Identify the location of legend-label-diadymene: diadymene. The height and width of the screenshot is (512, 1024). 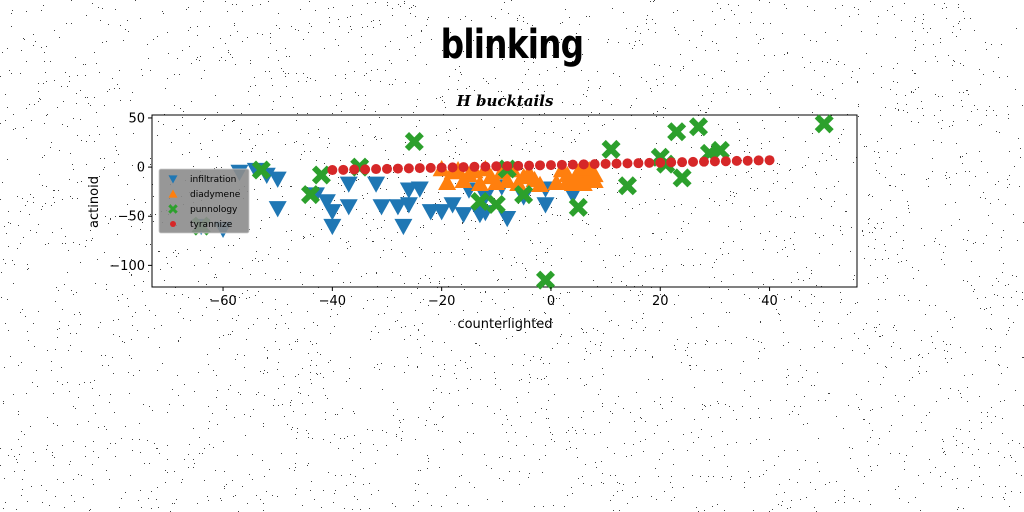
(215, 195).